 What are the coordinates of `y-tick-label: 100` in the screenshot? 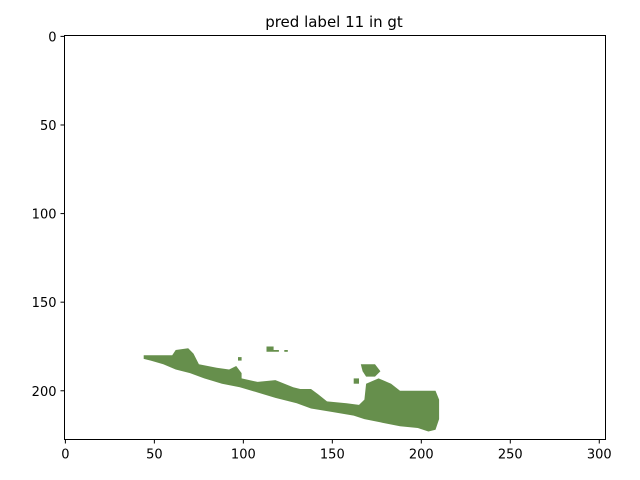 It's located at (44, 215).